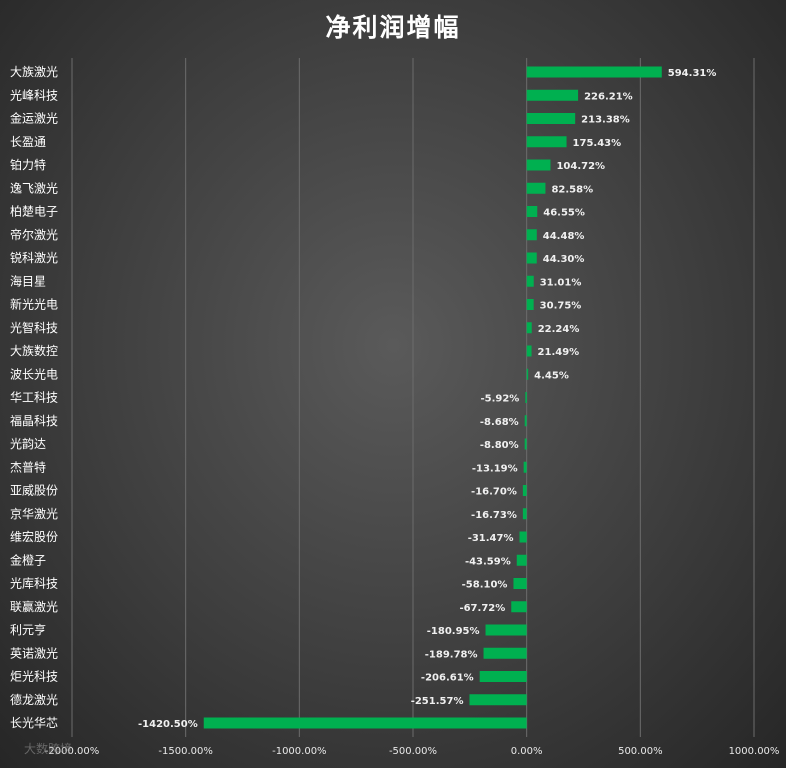 This screenshot has width=786, height=768. What do you see at coordinates (34, 699) in the screenshot?
I see `category-label: 德龙激光` at bounding box center [34, 699].